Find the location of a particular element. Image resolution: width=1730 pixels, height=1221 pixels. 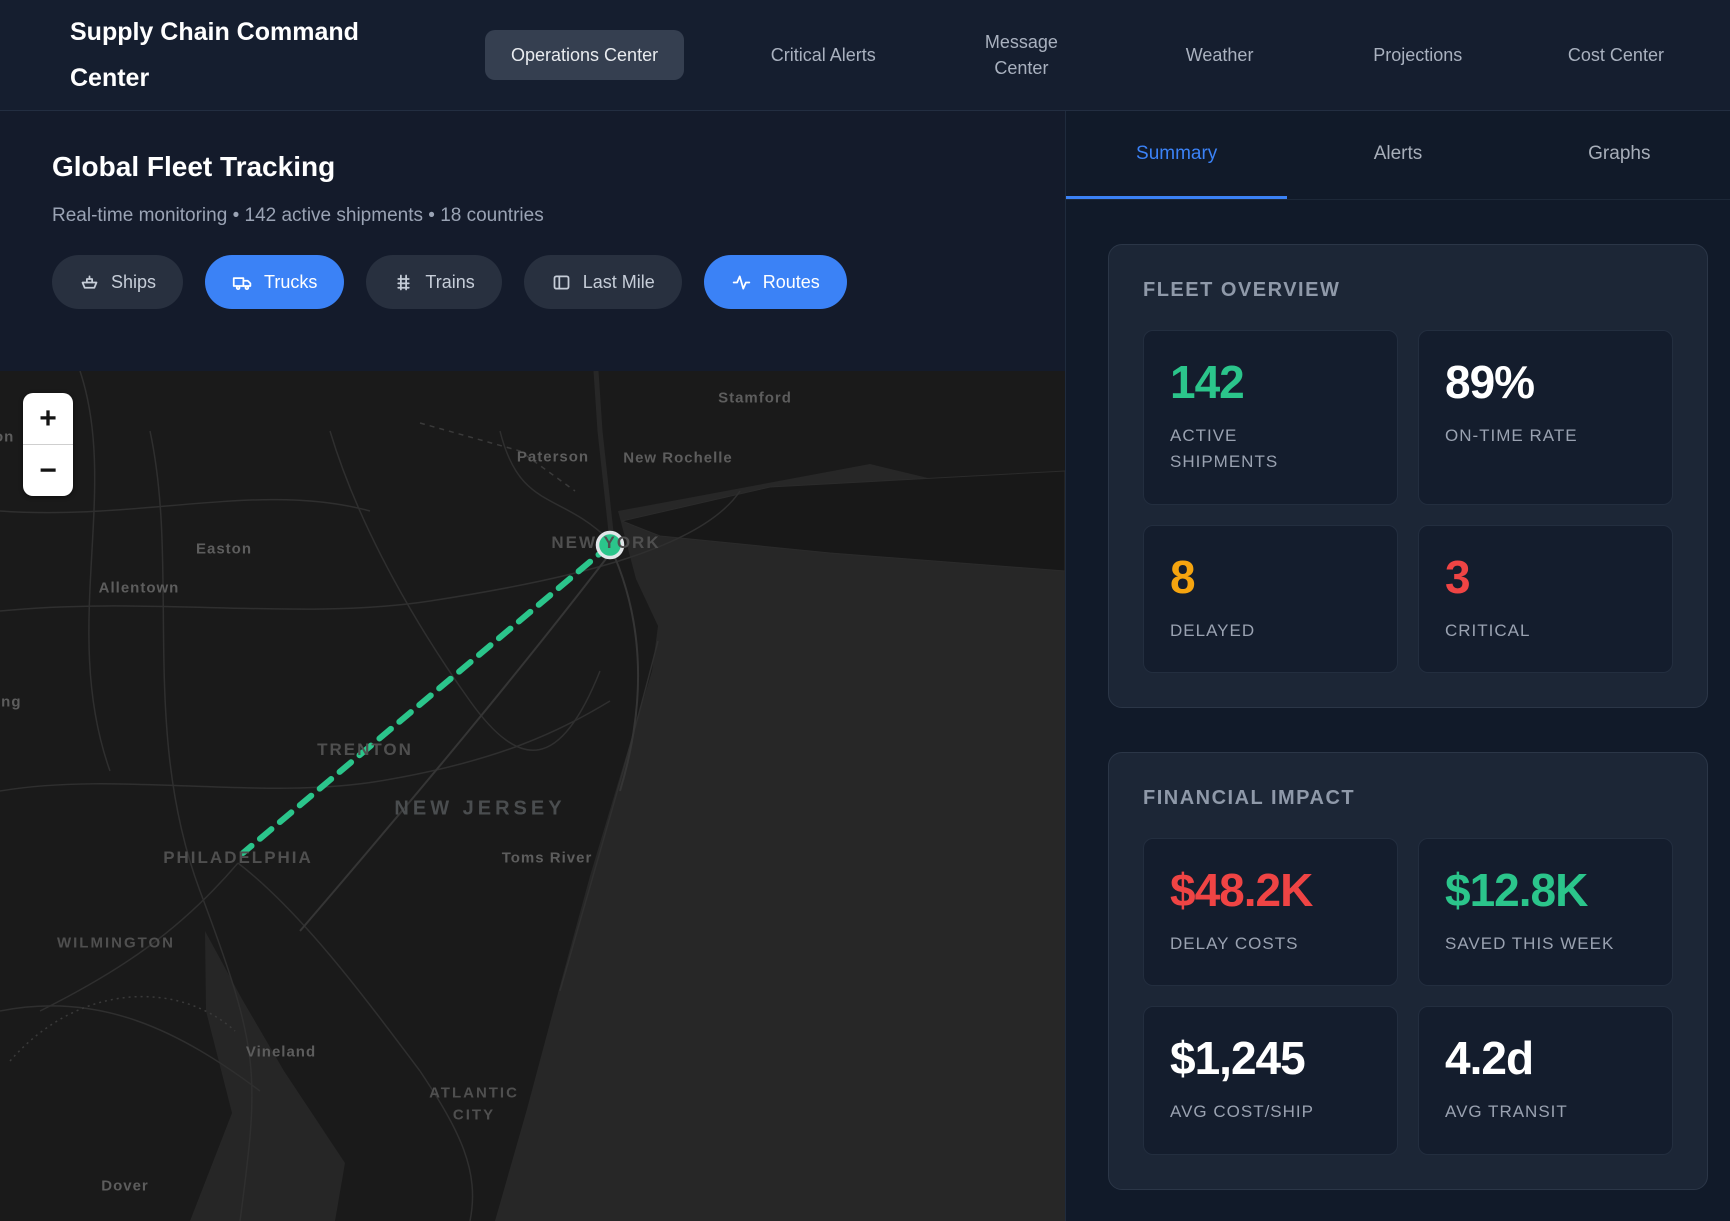

stat-delayed: 8 DELAYED is located at coordinates (1270, 599).